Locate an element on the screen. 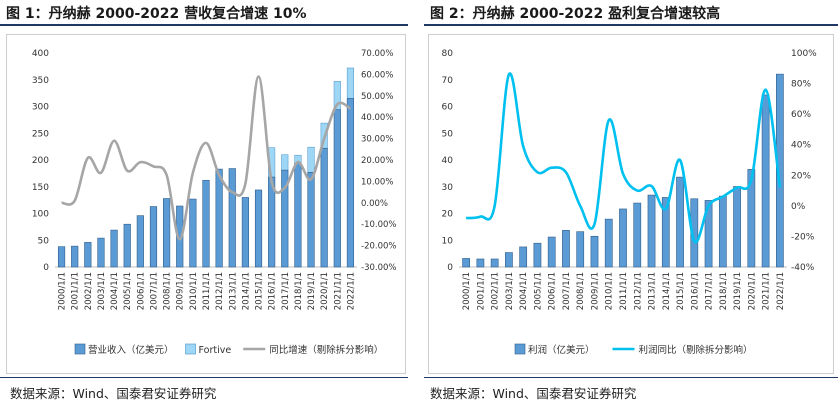  y2-tick-label: -30.00% is located at coordinates (378, 268).